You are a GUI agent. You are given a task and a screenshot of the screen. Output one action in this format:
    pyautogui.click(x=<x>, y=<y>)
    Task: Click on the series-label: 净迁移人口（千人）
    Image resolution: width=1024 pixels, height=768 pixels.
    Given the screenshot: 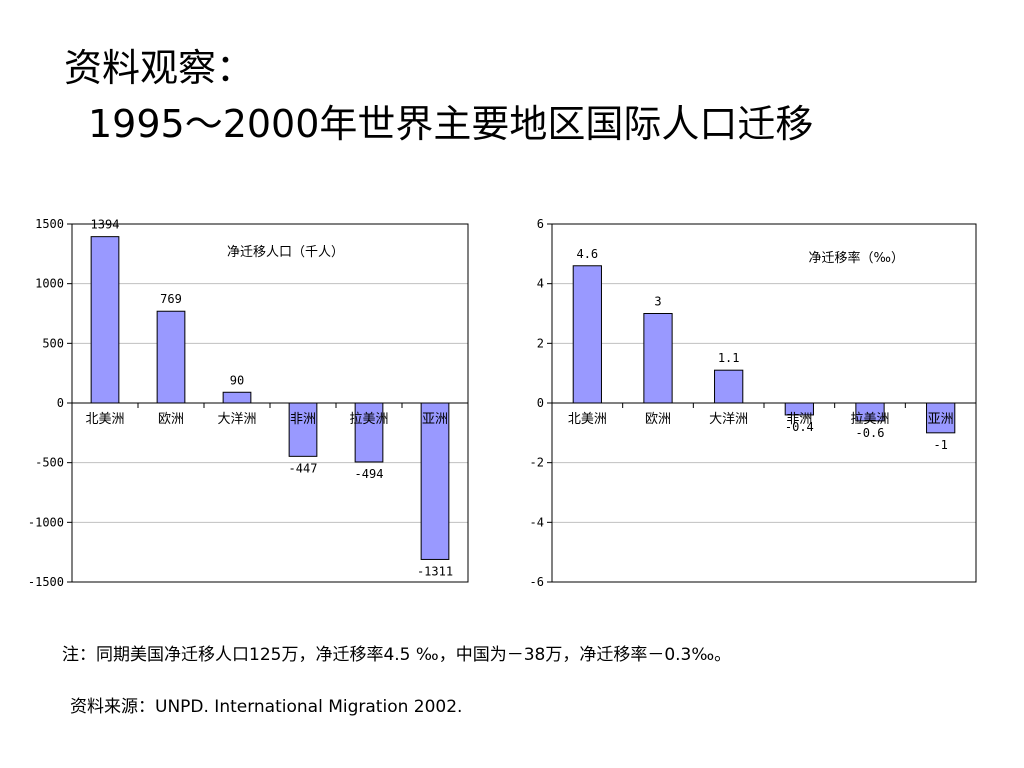 What is the action you would take?
    pyautogui.click(x=285, y=252)
    